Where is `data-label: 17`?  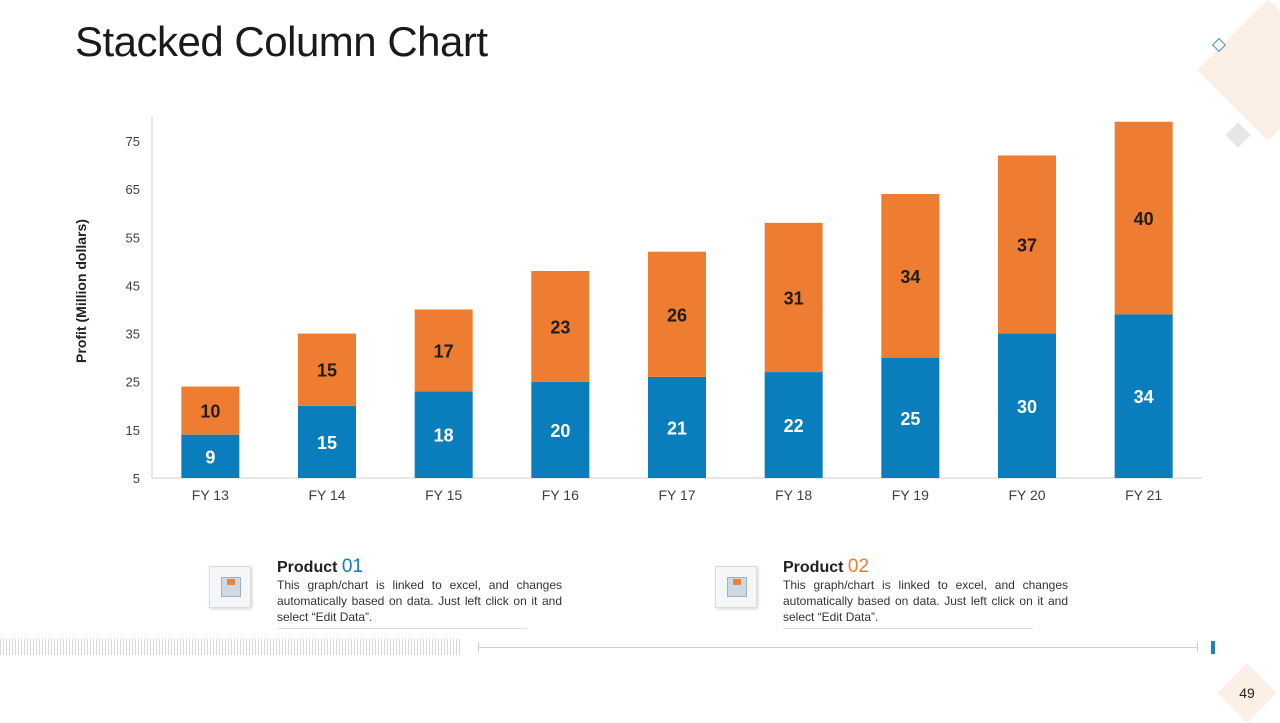
data-label: 17 is located at coordinates (444, 351).